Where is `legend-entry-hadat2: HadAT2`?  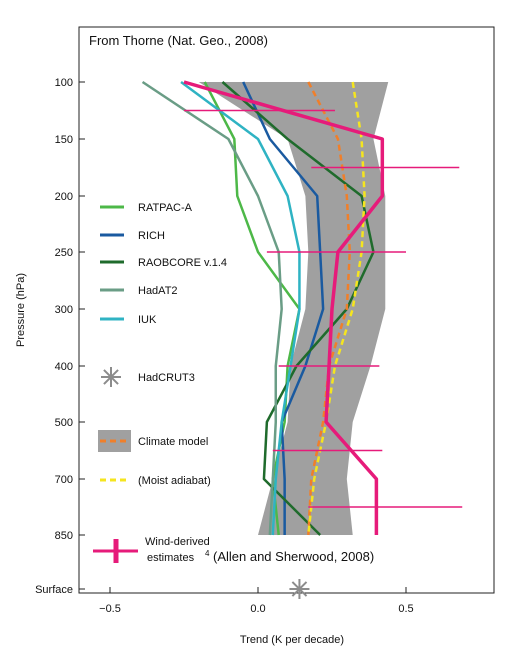 legend-entry-hadat2: HadAT2 is located at coordinates (139, 291).